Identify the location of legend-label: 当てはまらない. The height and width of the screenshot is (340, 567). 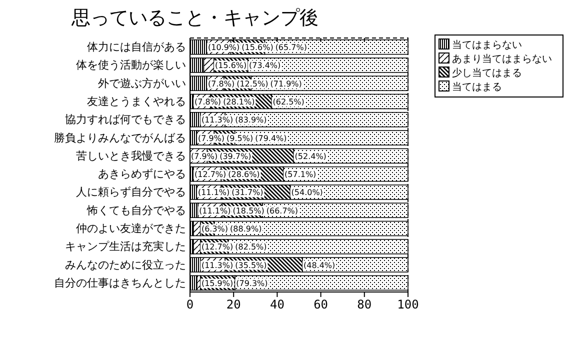
(487, 45).